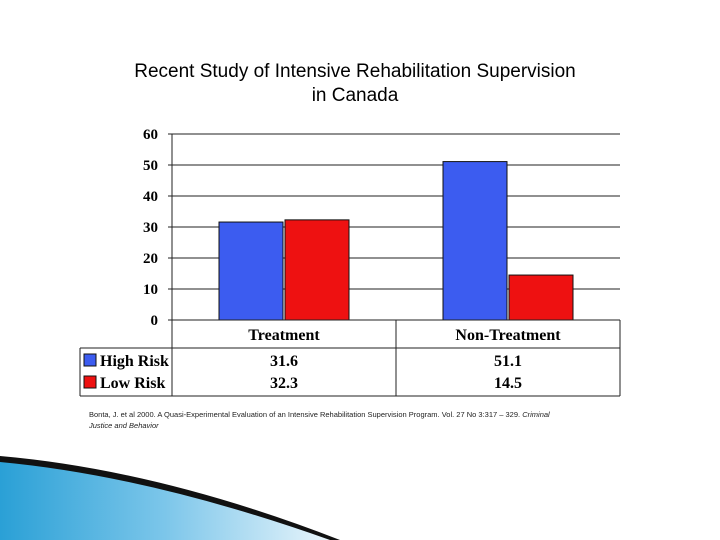  Describe the element at coordinates (536, 414) in the screenshot. I see `citation-journal-a: Criminal` at that location.